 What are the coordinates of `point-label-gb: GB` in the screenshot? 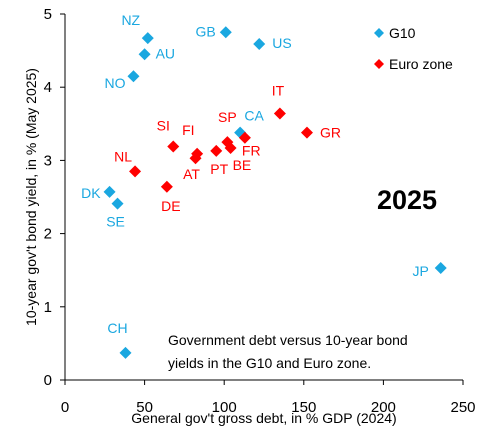 It's located at (206, 31).